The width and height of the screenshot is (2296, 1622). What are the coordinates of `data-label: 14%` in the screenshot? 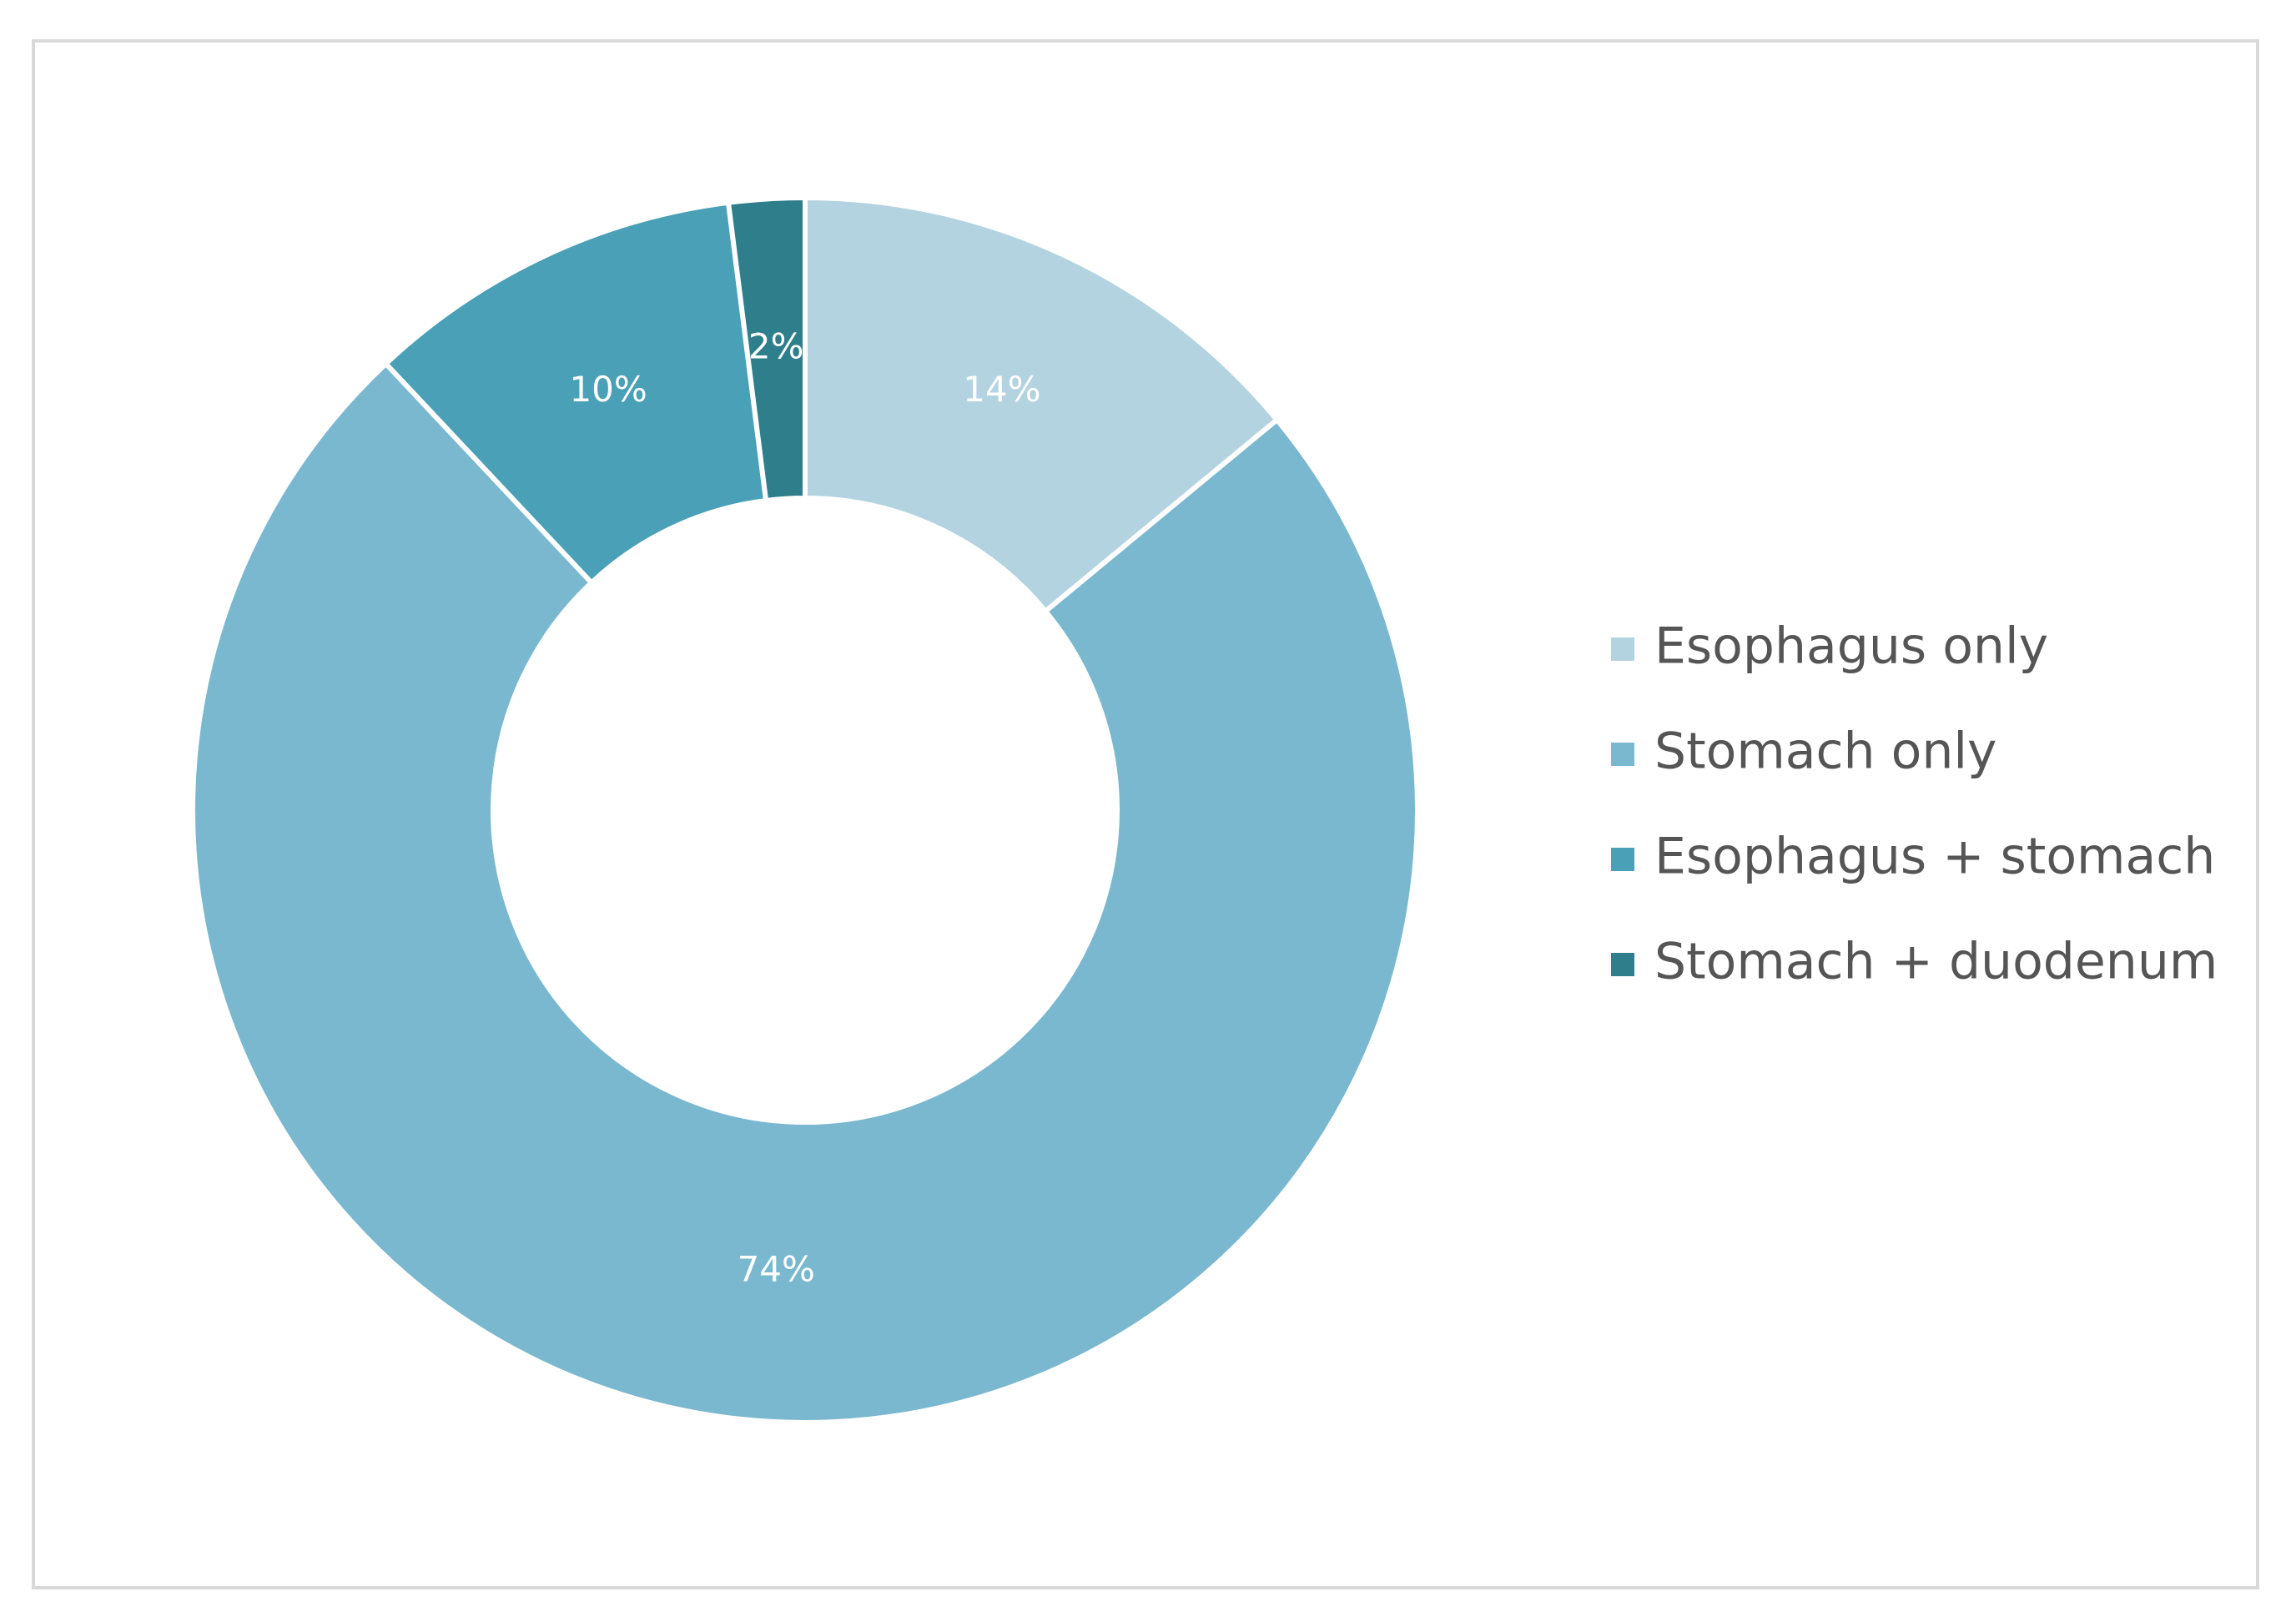 It's located at (1001, 389).